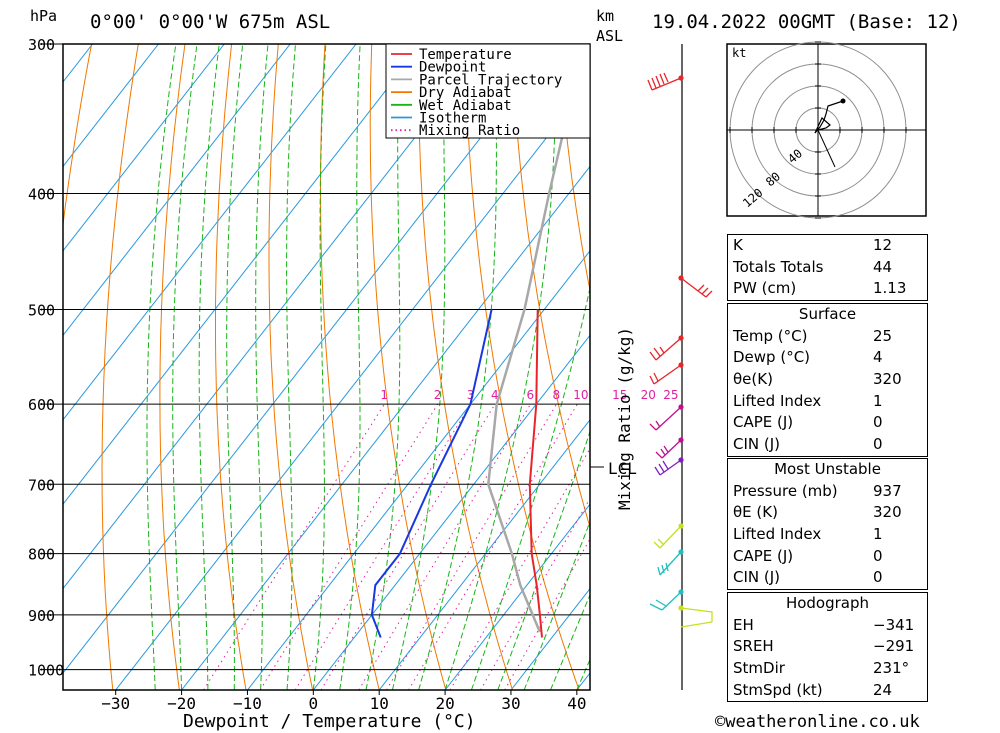 This screenshot has height=733, width=1000. Describe the element at coordinates (739, 53) in the screenshot. I see `hodograph-unit: kt` at that location.